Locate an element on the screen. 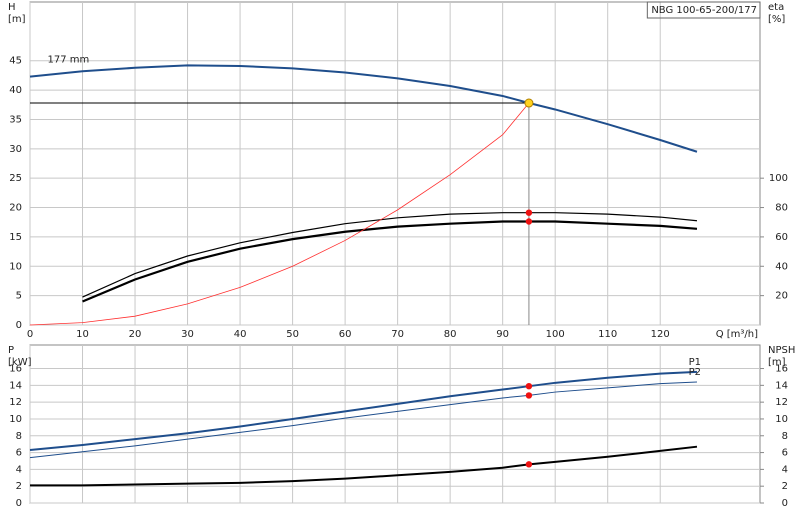 The height and width of the screenshot is (520, 800). y2-tick-label: 16 is located at coordinates (781, 369).